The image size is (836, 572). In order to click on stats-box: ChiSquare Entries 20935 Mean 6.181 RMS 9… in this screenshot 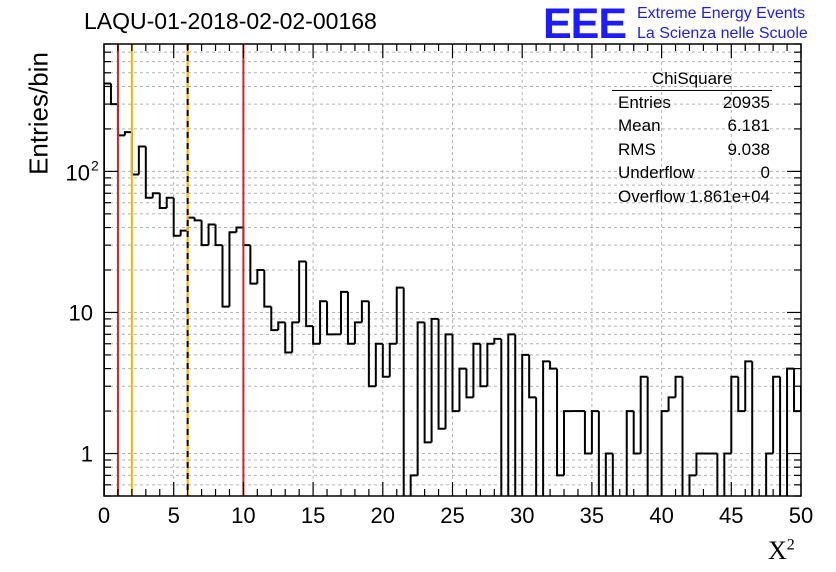, I will do `click(692, 138)`.